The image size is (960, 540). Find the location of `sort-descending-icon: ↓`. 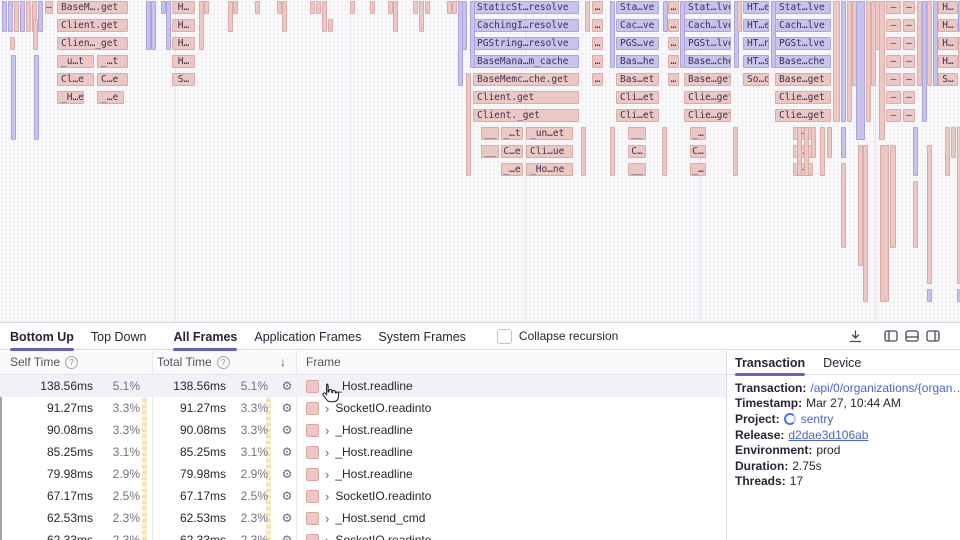

sort-descending-icon: ↓ is located at coordinates (283, 362).